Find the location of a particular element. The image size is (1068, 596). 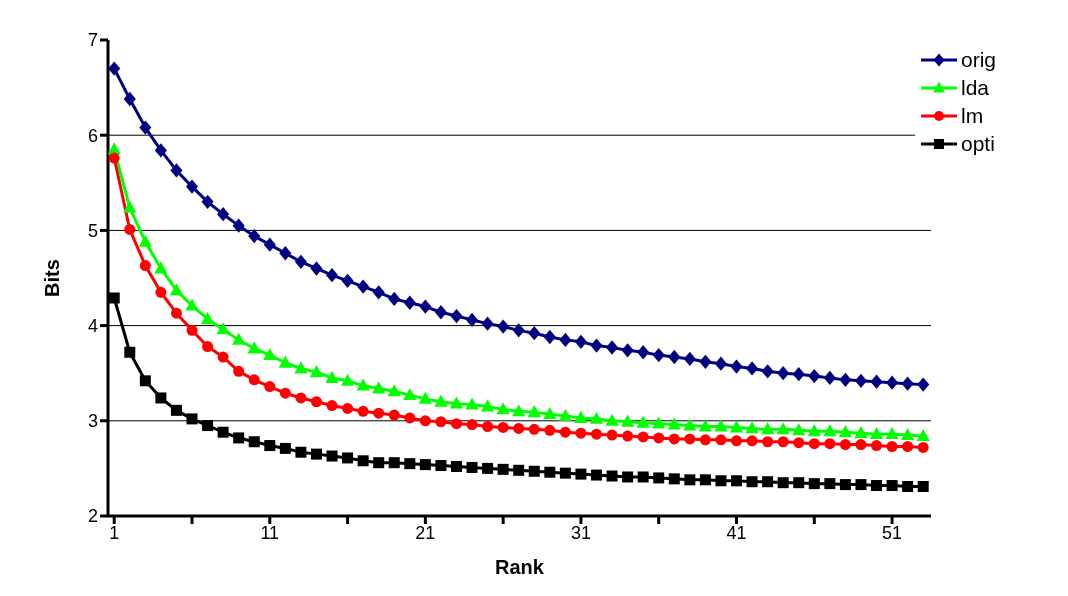

y-axis-title: Bits is located at coordinates (52, 278).